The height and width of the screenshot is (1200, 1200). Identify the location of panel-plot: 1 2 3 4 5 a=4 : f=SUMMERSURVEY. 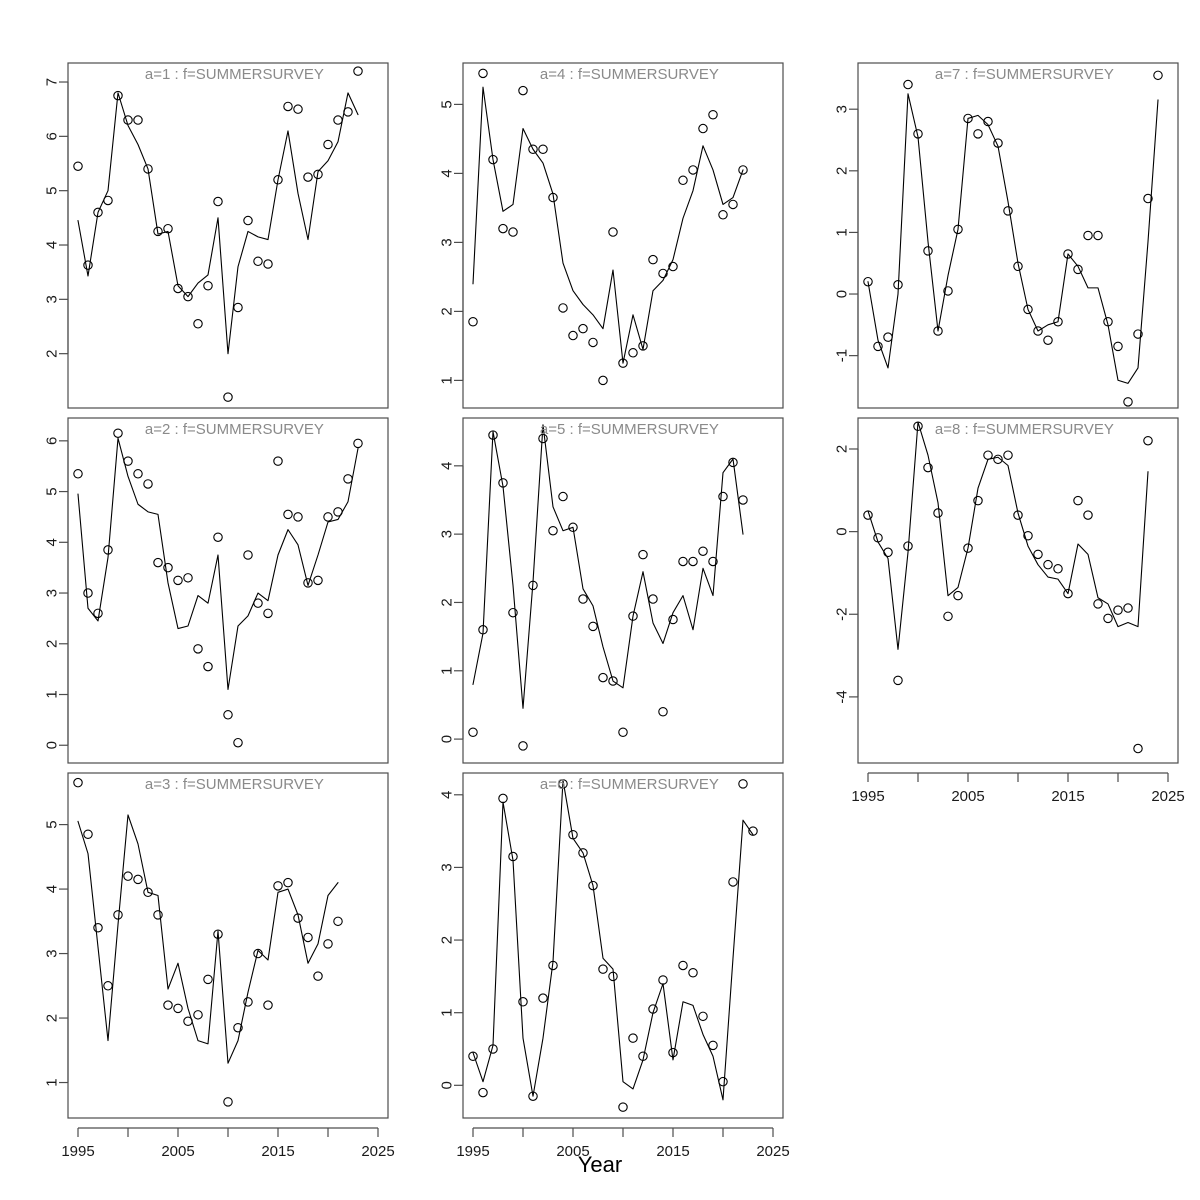
(611, 235).